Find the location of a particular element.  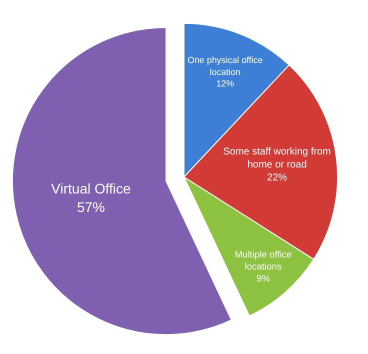

slice-label: One physical office location is located at coordinates (225, 66).